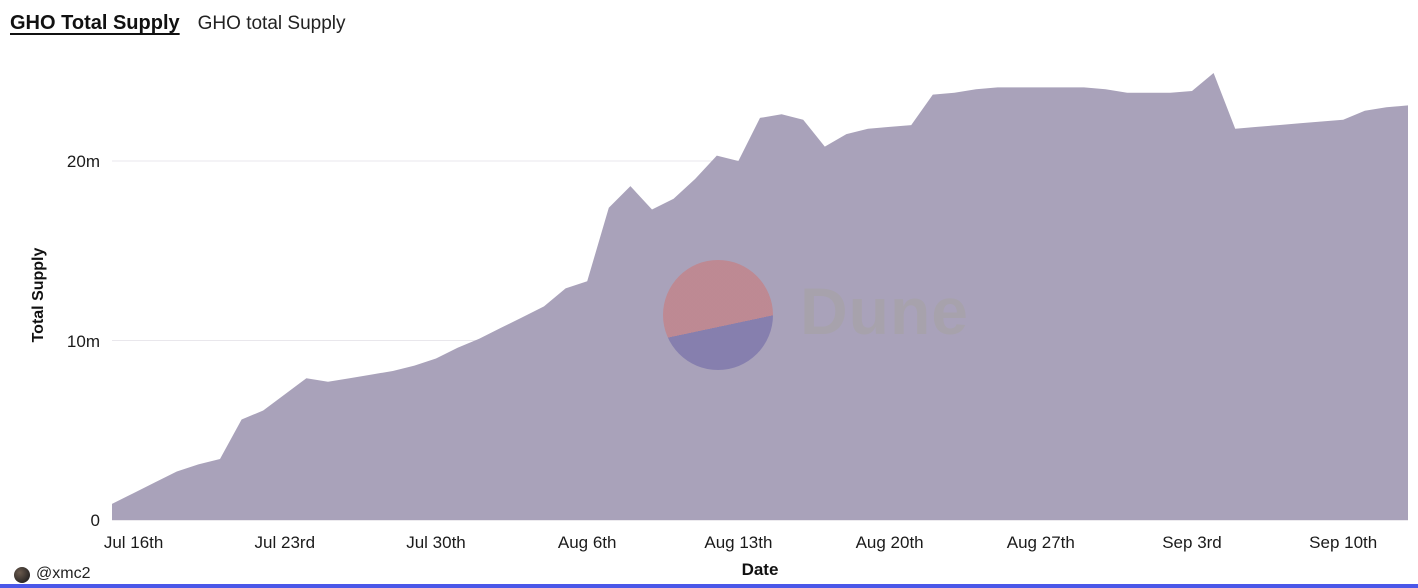  Describe the element at coordinates (738, 542) in the screenshot. I see `x-tick-aug-13th: Aug 13th` at that location.